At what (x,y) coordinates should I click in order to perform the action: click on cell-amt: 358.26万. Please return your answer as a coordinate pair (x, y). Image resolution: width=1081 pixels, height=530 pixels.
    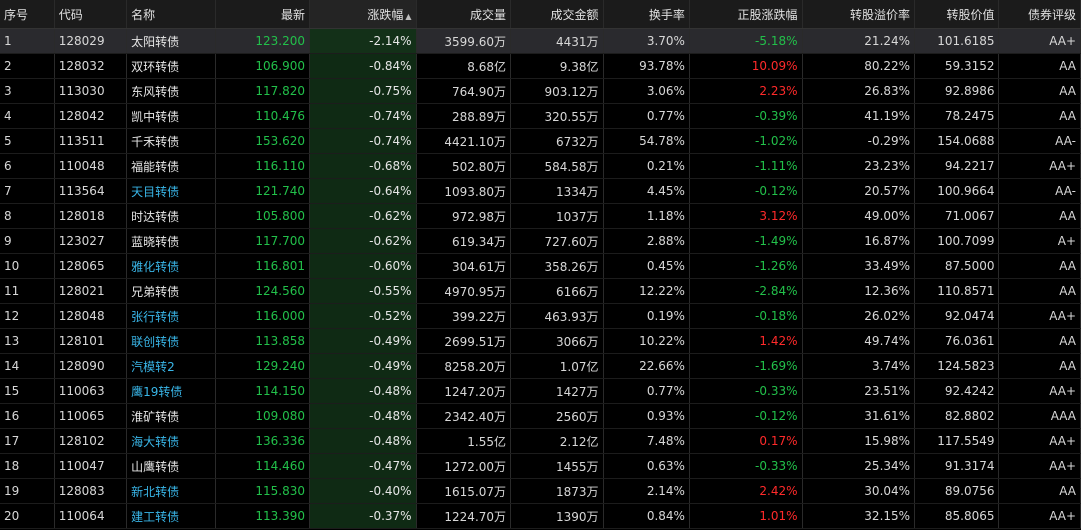
    Looking at the image, I should click on (557, 266).